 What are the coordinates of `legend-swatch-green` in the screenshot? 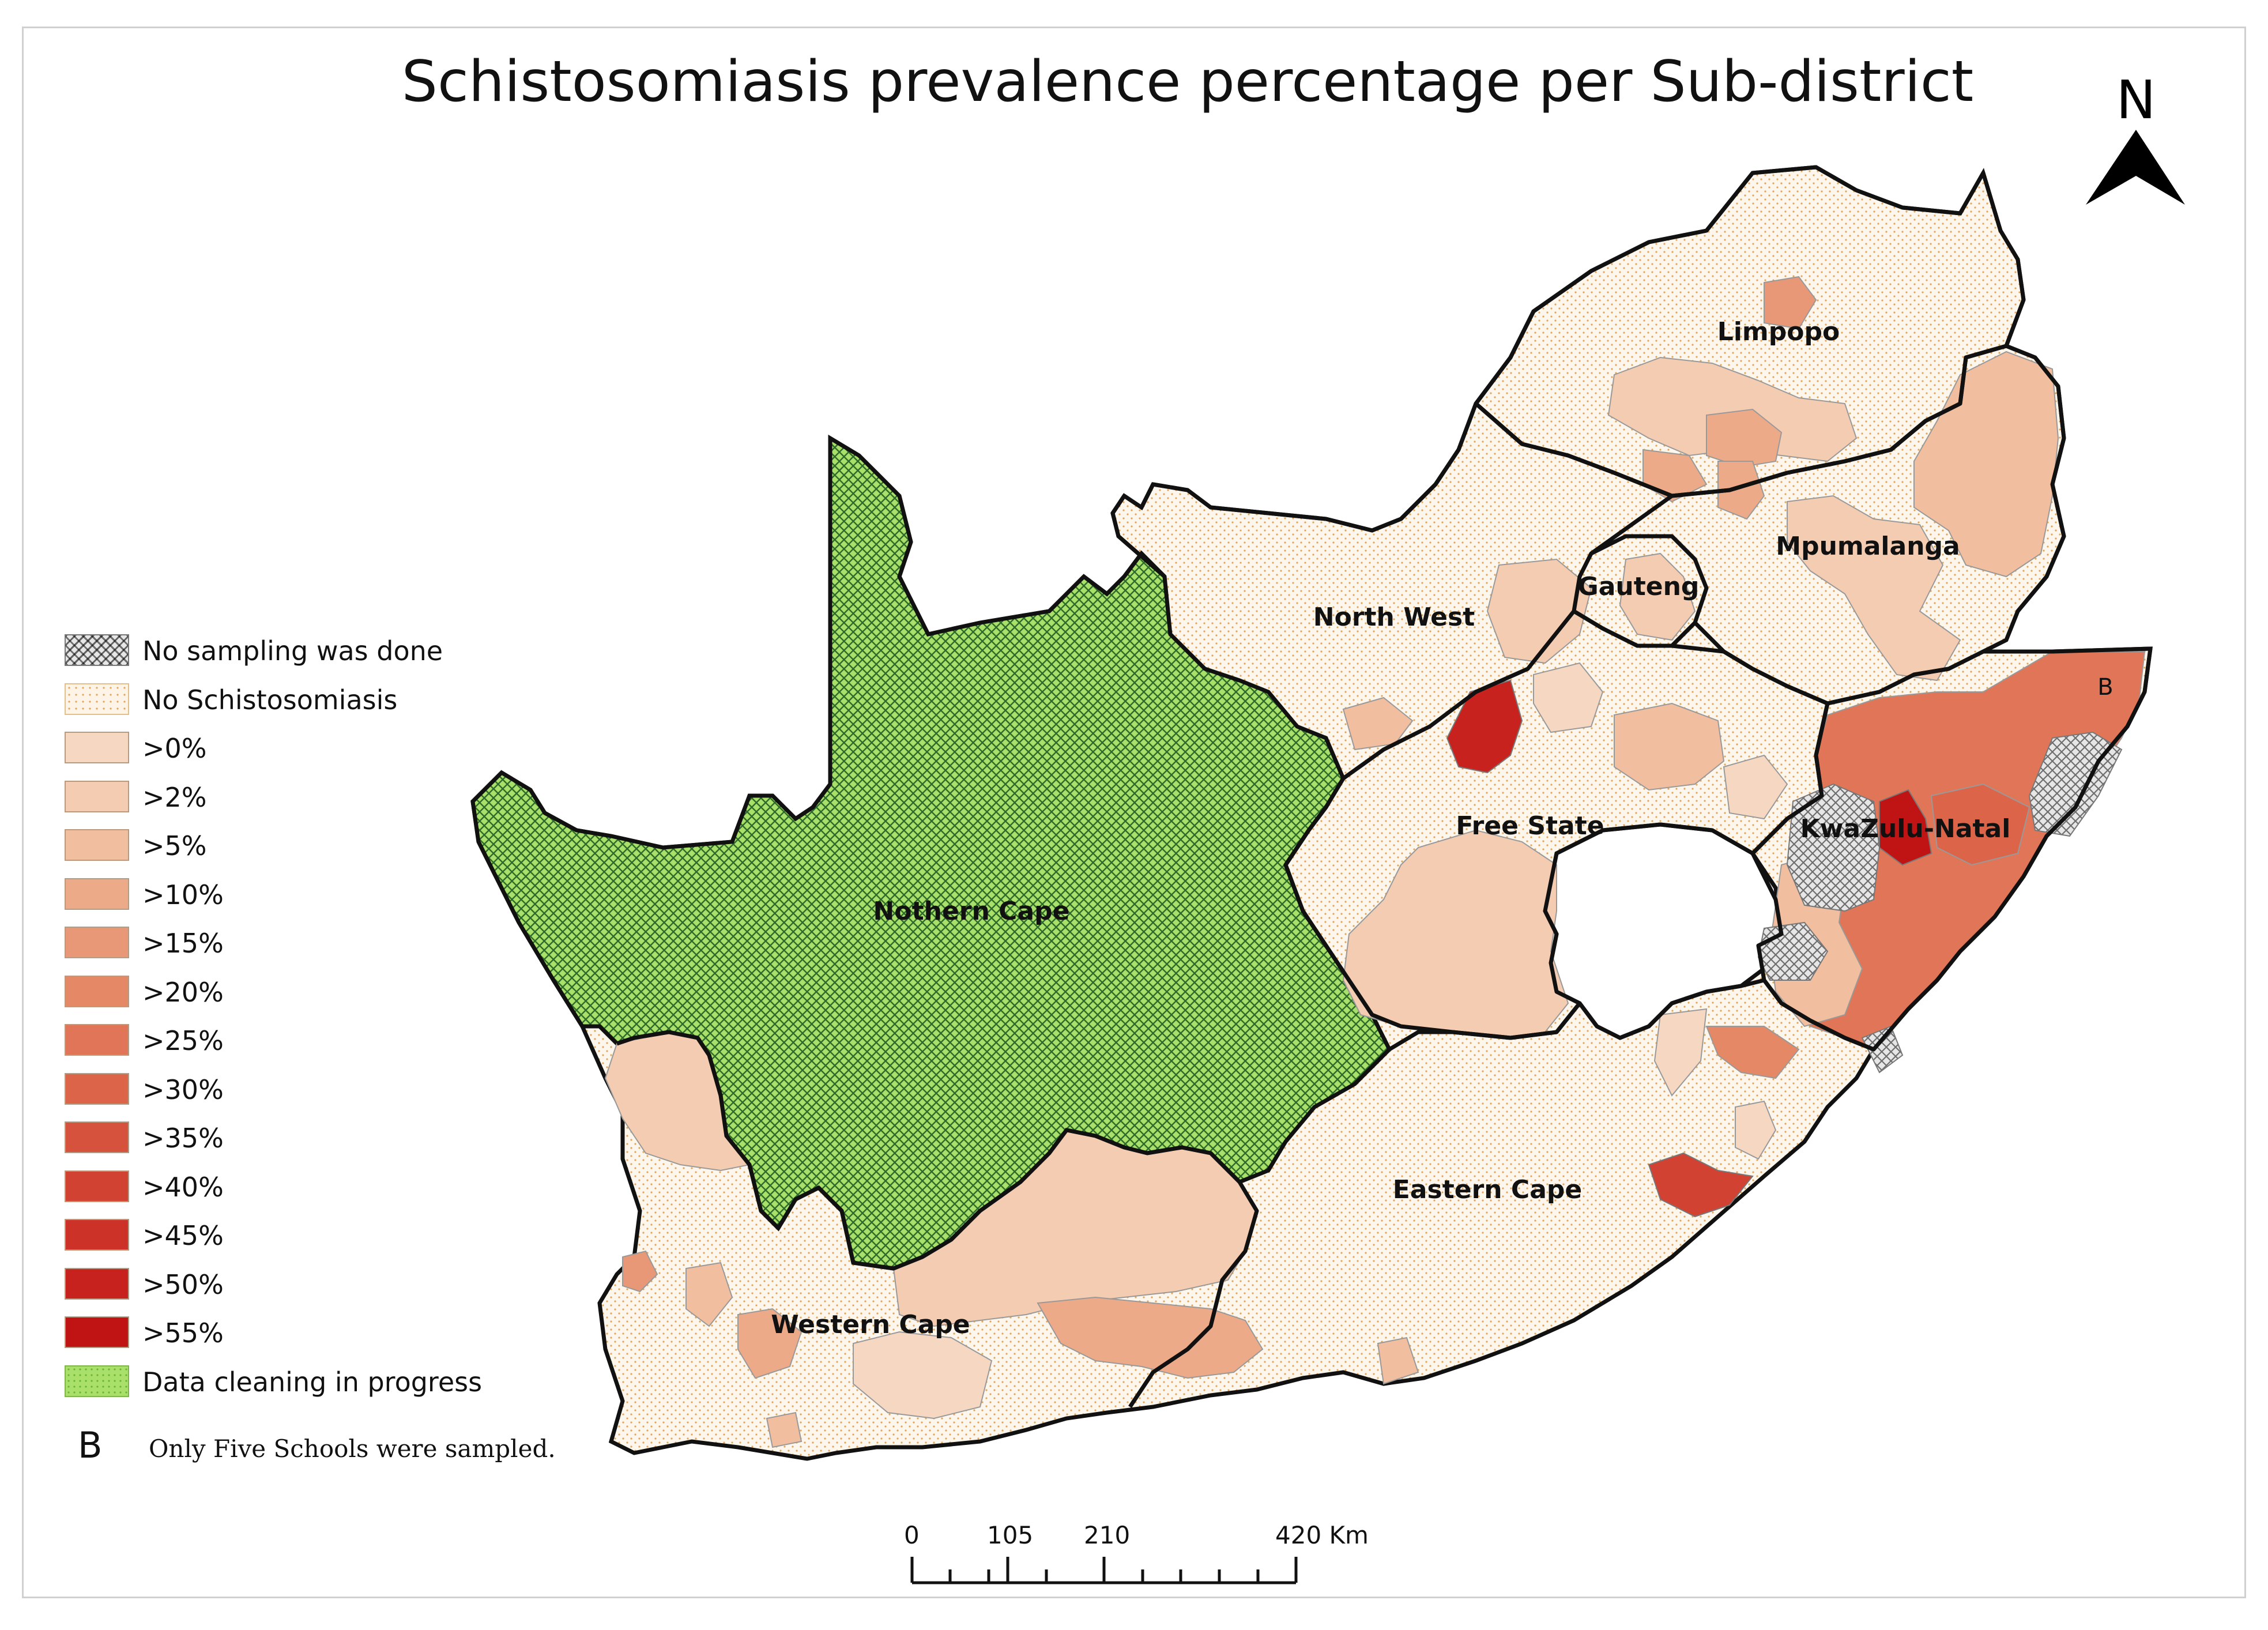 It's located at (97, 1381).